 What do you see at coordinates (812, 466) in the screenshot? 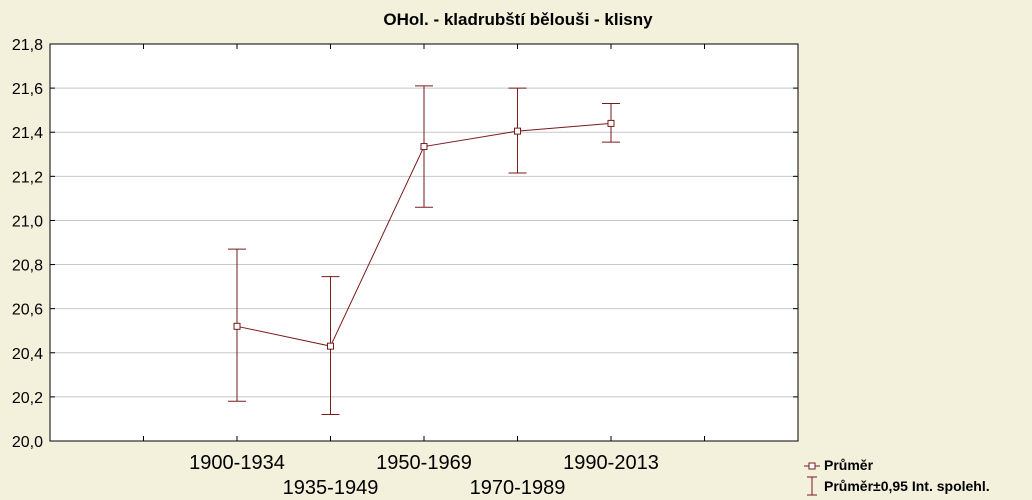
I see `legend-mean-marker` at bounding box center [812, 466].